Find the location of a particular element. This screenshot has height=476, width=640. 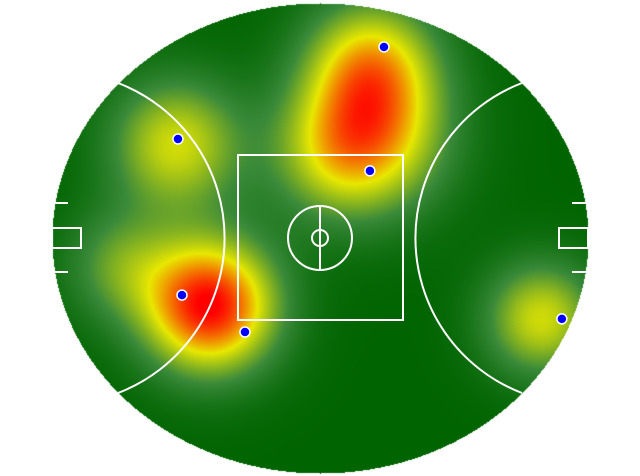

left-50m-arc is located at coordinates (171, 238).